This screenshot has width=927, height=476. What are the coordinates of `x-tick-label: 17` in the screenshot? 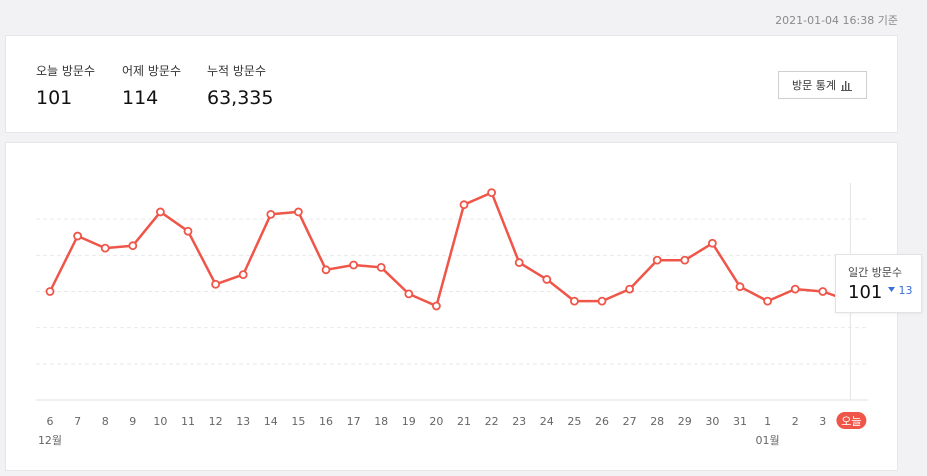 It's located at (354, 421).